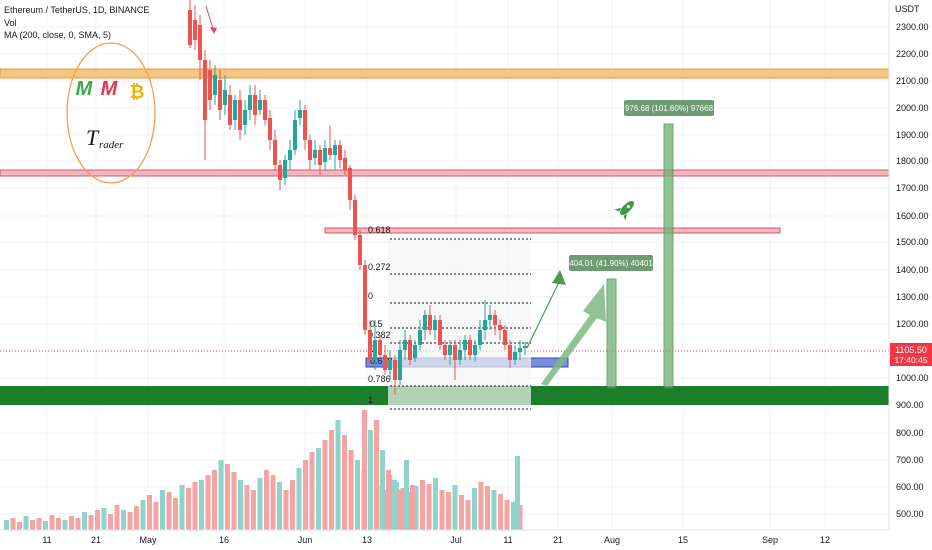 This screenshot has width=932, height=550. I want to click on fib-level-label: 0.382, so click(379, 335).